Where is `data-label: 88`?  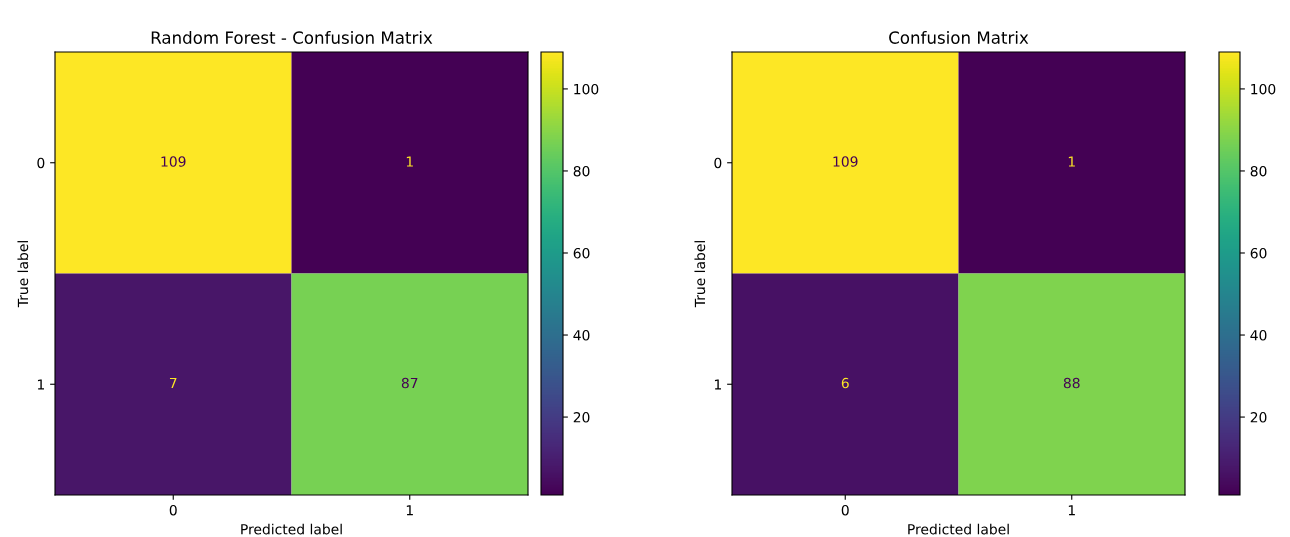 data-label: 88 is located at coordinates (1071, 383).